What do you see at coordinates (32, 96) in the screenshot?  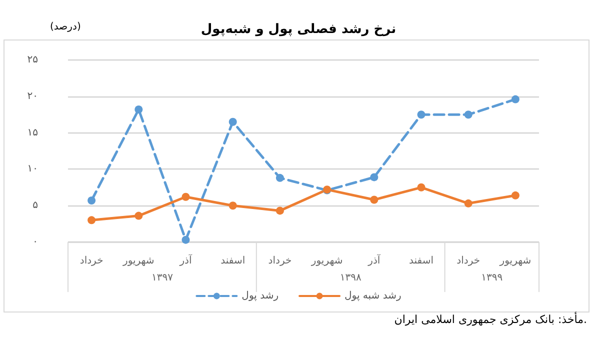 I see `y-tick-label: ۲۰` at bounding box center [32, 96].